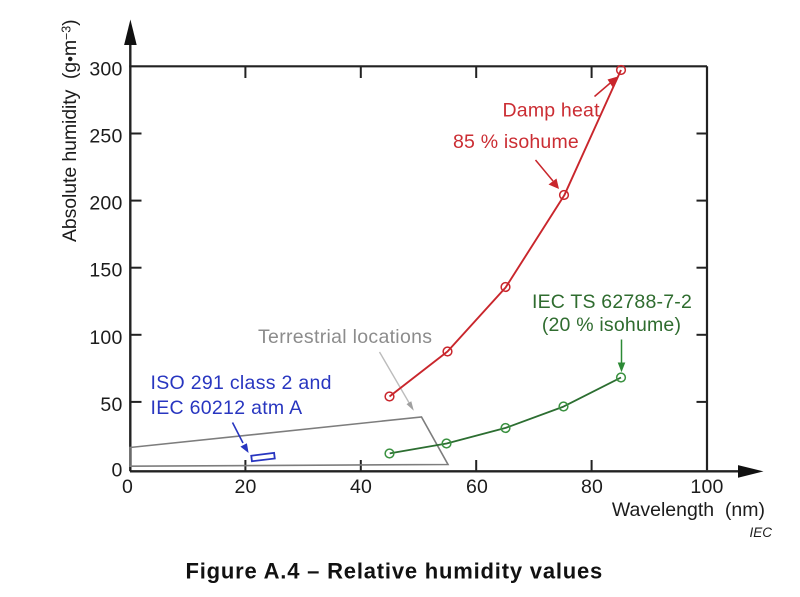  Describe the element at coordinates (105, 137) in the screenshot. I see `svg-text: 250` at that location.